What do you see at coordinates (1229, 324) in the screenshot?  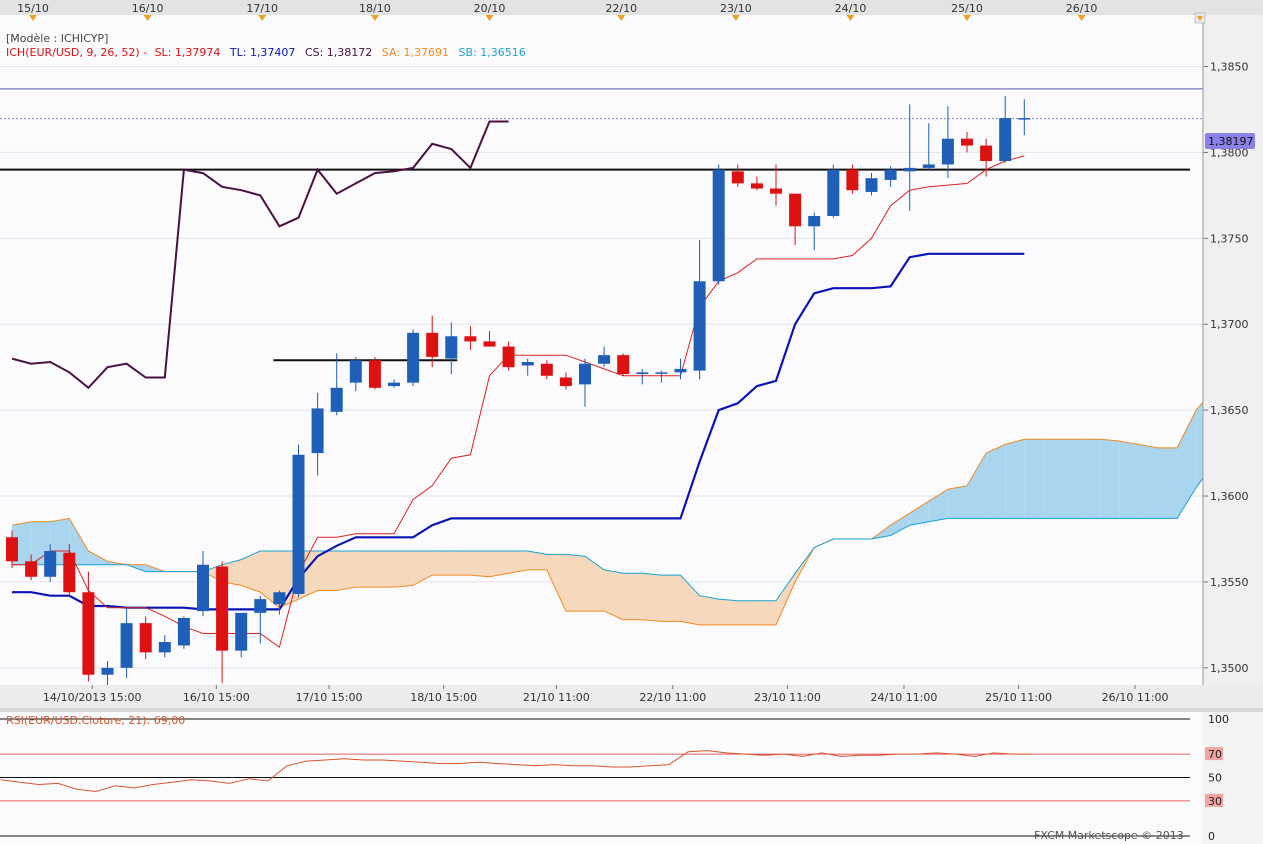 I see `price-tick-label: 1,3700` at bounding box center [1229, 324].